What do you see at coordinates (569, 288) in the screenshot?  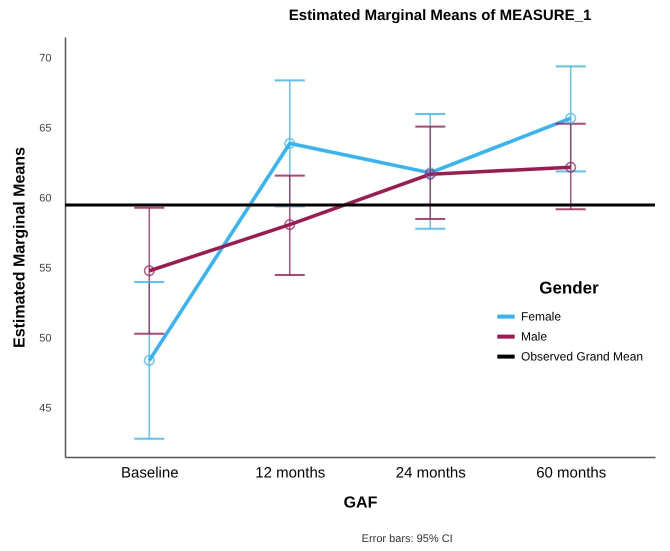 I see `legend-title: Gender` at bounding box center [569, 288].